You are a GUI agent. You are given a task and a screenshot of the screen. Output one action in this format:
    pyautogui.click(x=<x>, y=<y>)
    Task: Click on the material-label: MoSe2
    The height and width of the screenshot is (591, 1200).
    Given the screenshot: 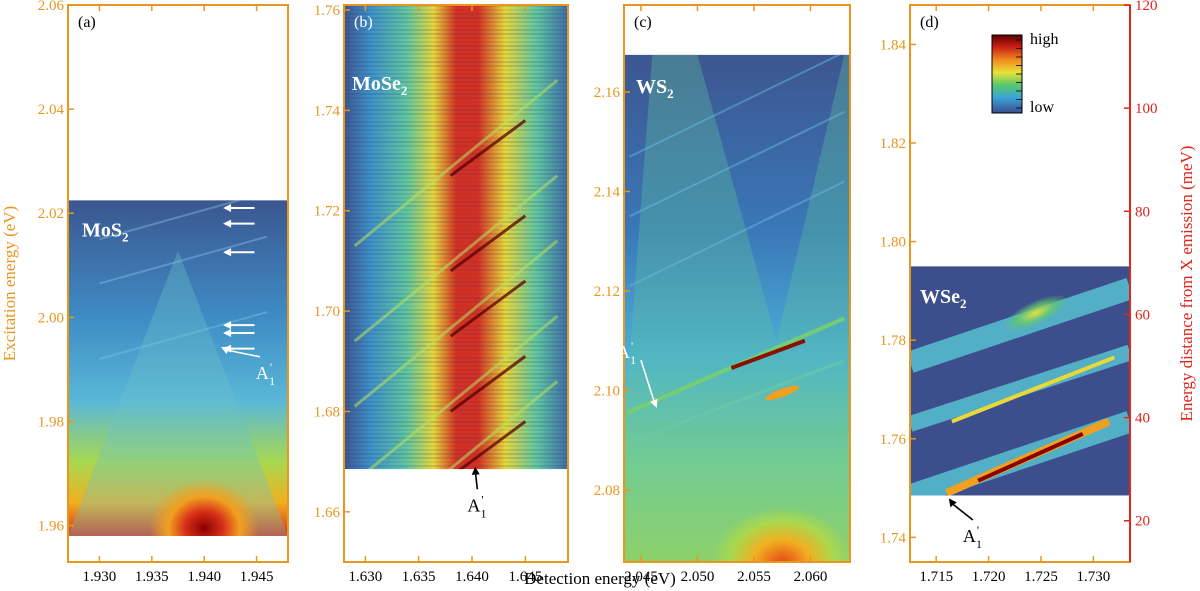 What is the action you would take?
    pyautogui.click(x=379, y=85)
    